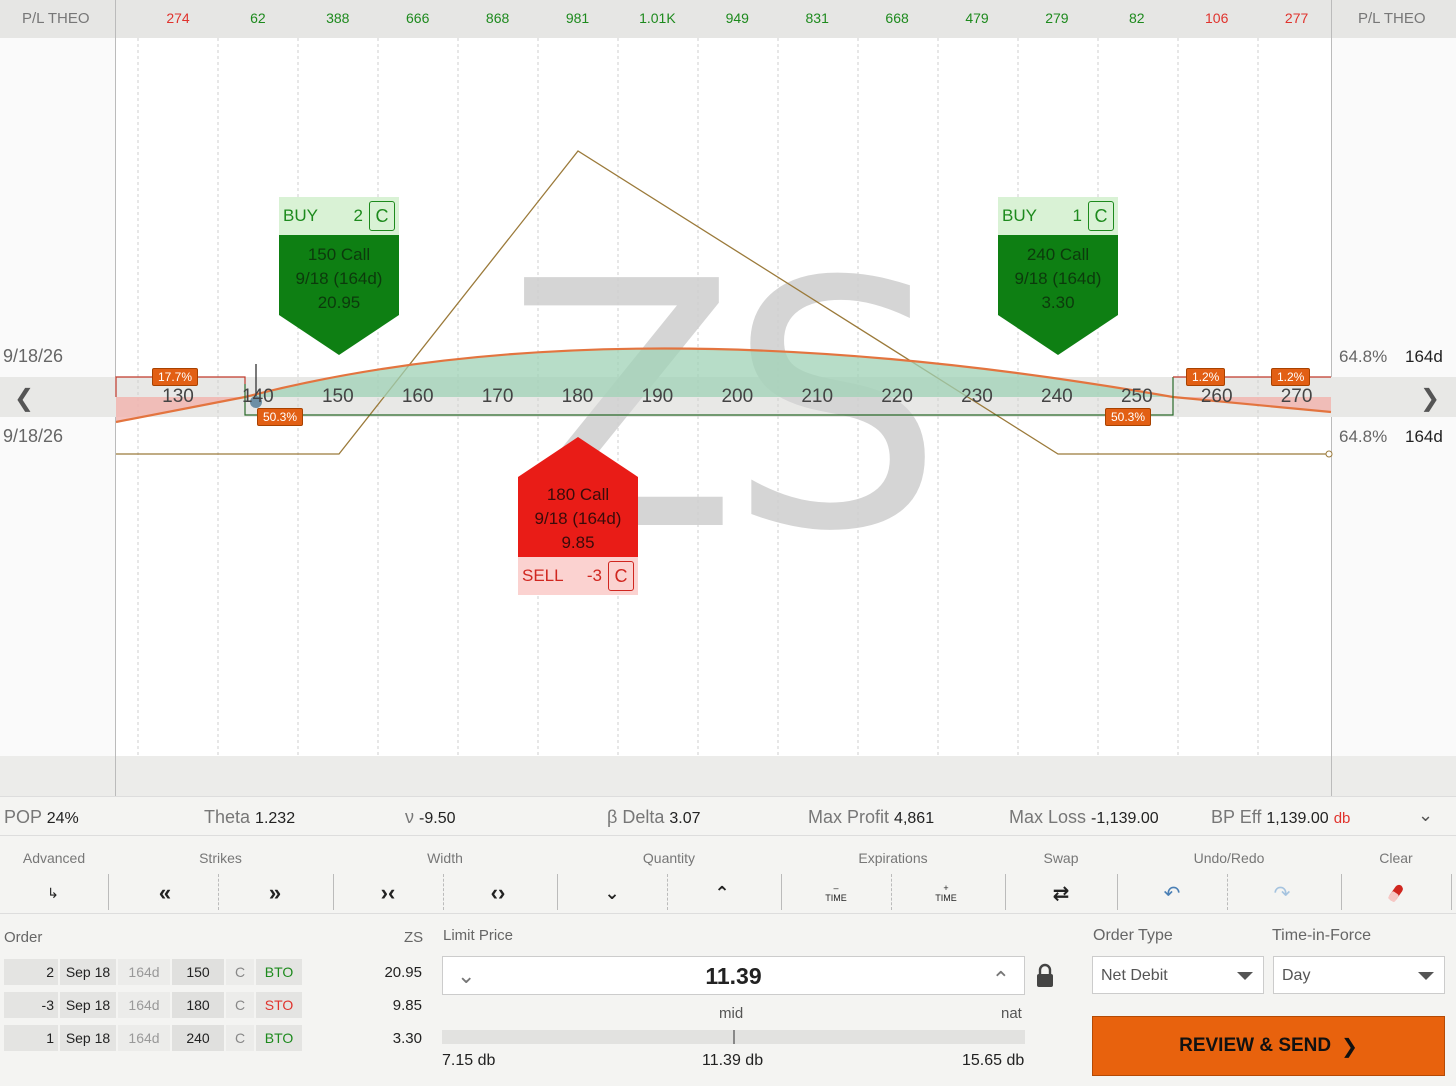 This screenshot has height=1086, width=1456. I want to click on leg-expiry: 9/18 (164d), so click(578, 518).